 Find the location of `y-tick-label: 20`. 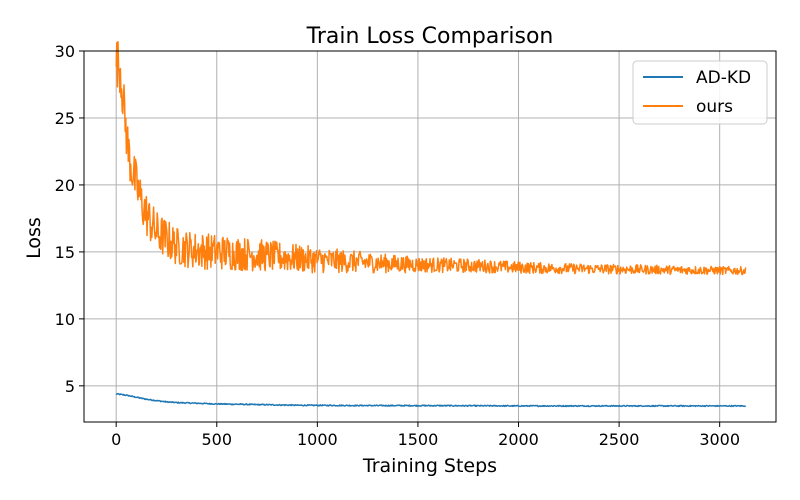

y-tick-label: 20 is located at coordinates (65, 185).